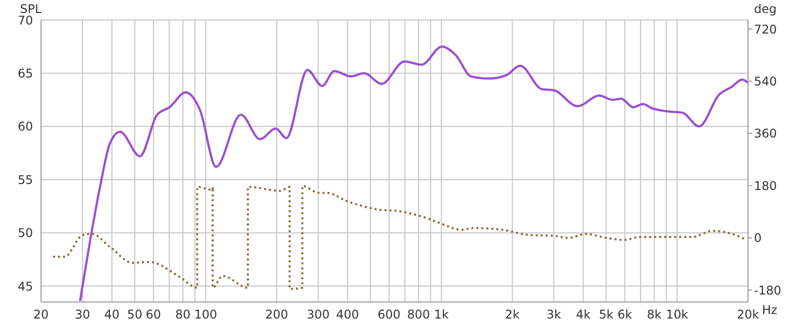 The height and width of the screenshot is (327, 800). Describe the element at coordinates (765, 185) in the screenshot. I see `y2-tick-label: 180` at that location.